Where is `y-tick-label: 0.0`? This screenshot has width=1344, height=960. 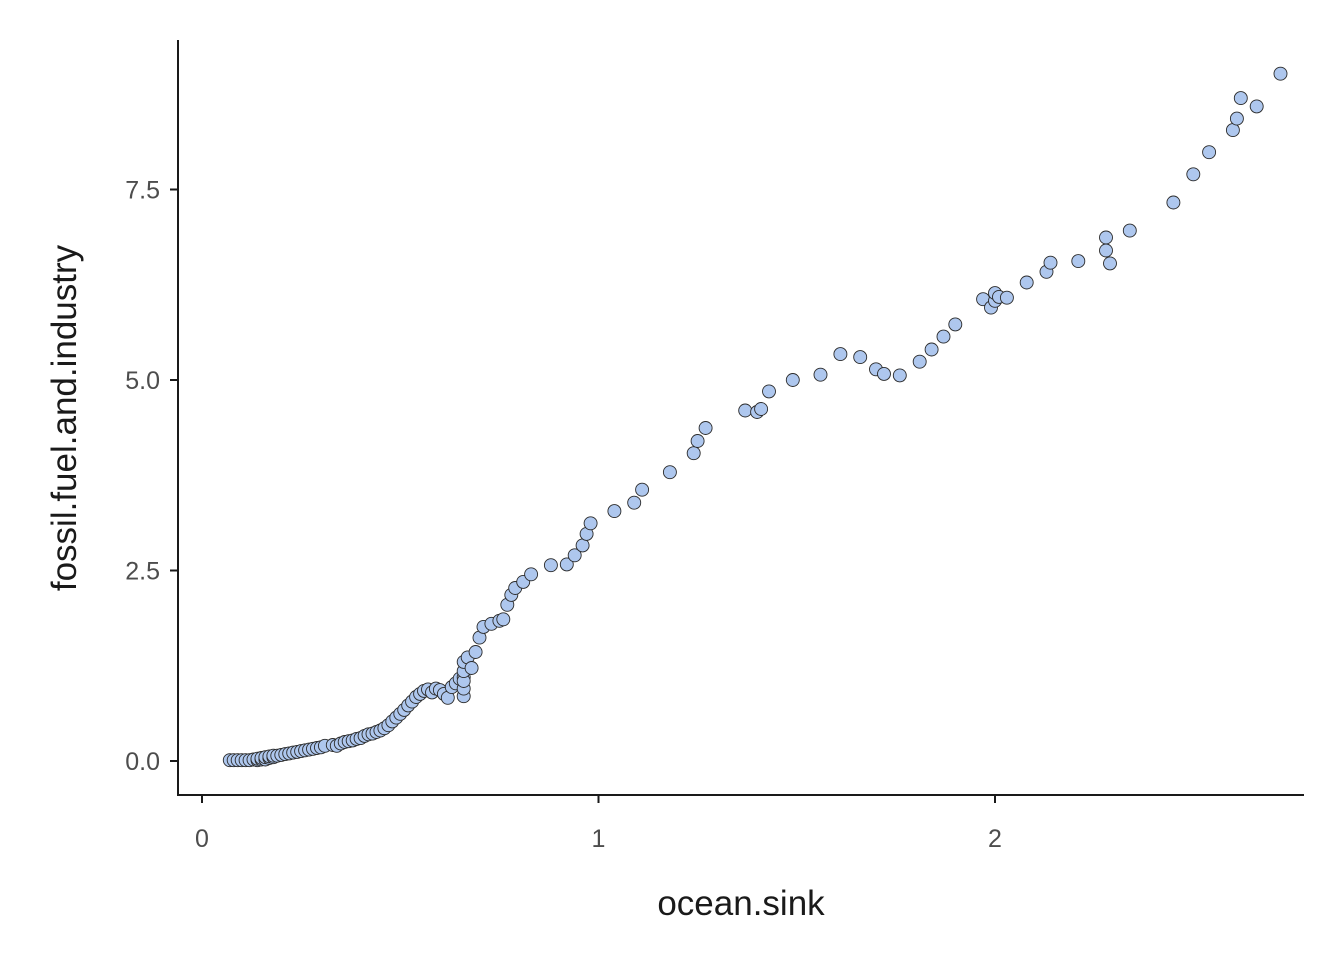 y-tick-label: 0.0 is located at coordinates (142, 762).